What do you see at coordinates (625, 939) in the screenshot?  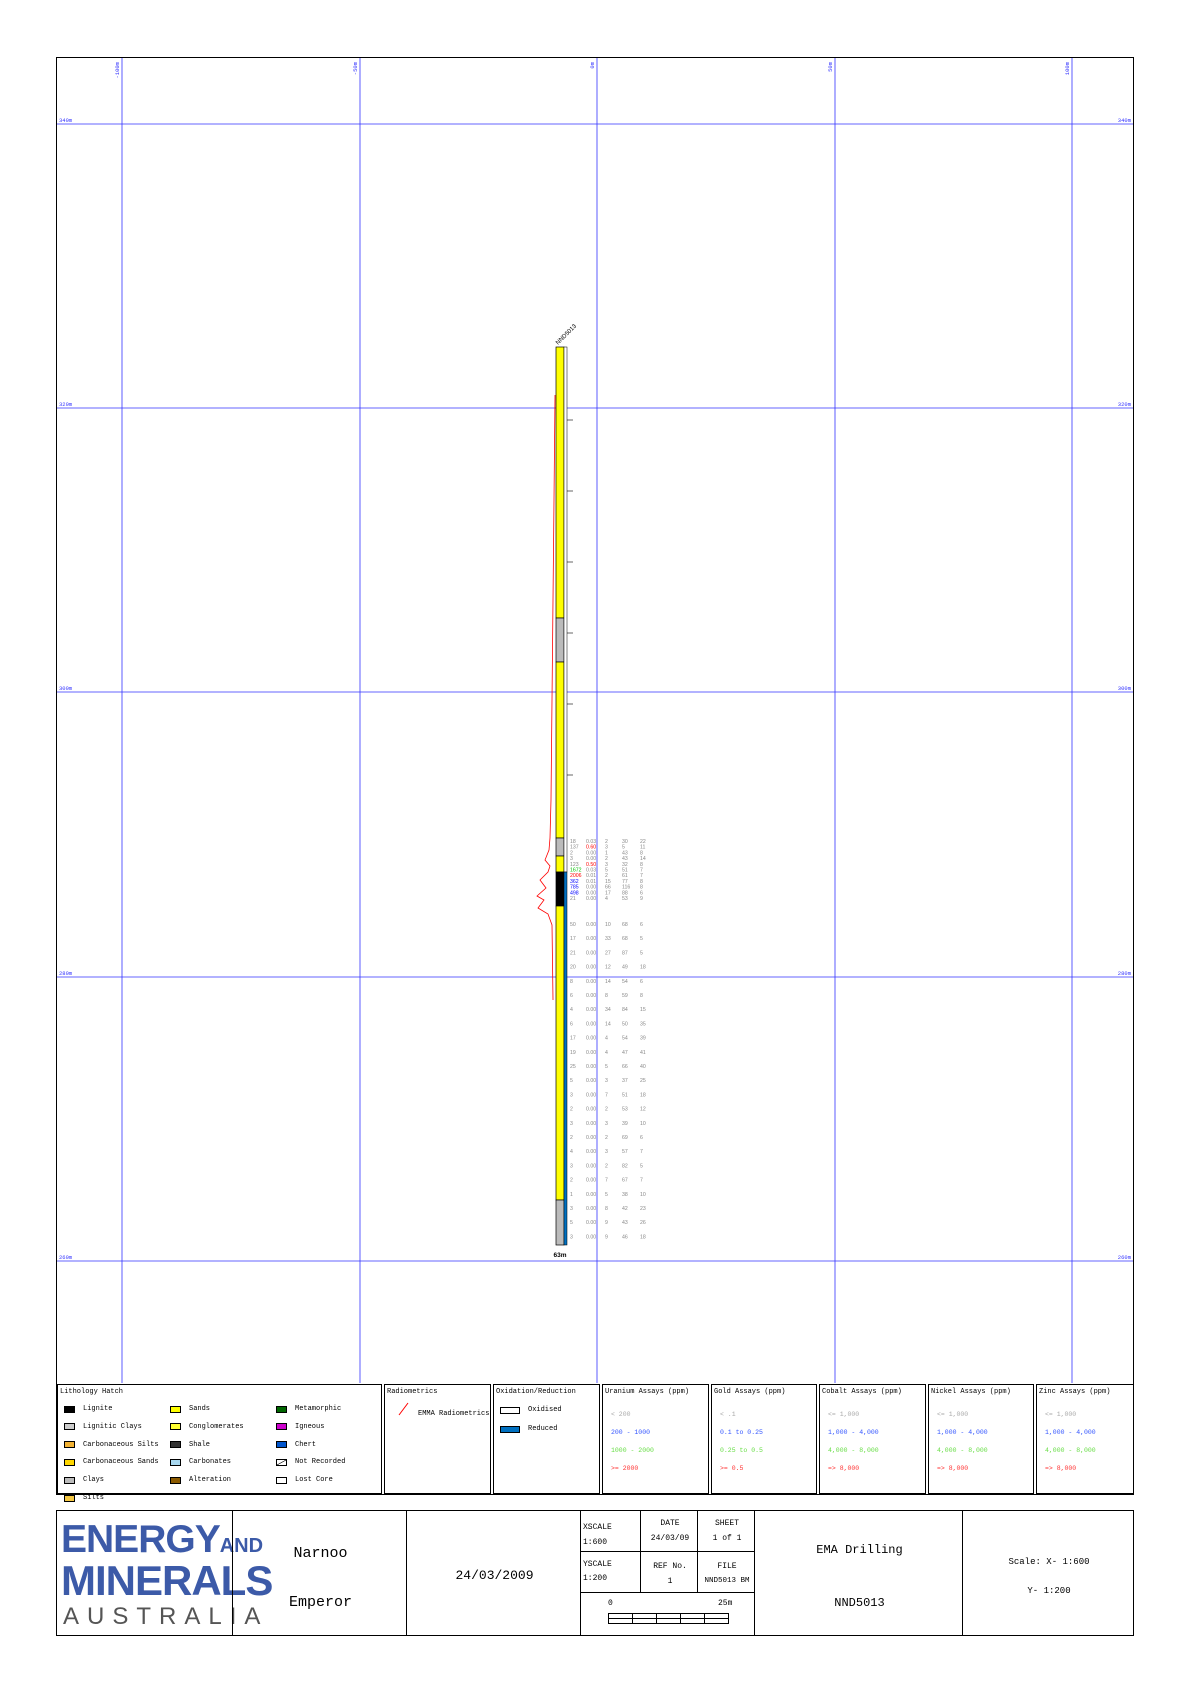 I see `assay-nickel: 68` at bounding box center [625, 939].